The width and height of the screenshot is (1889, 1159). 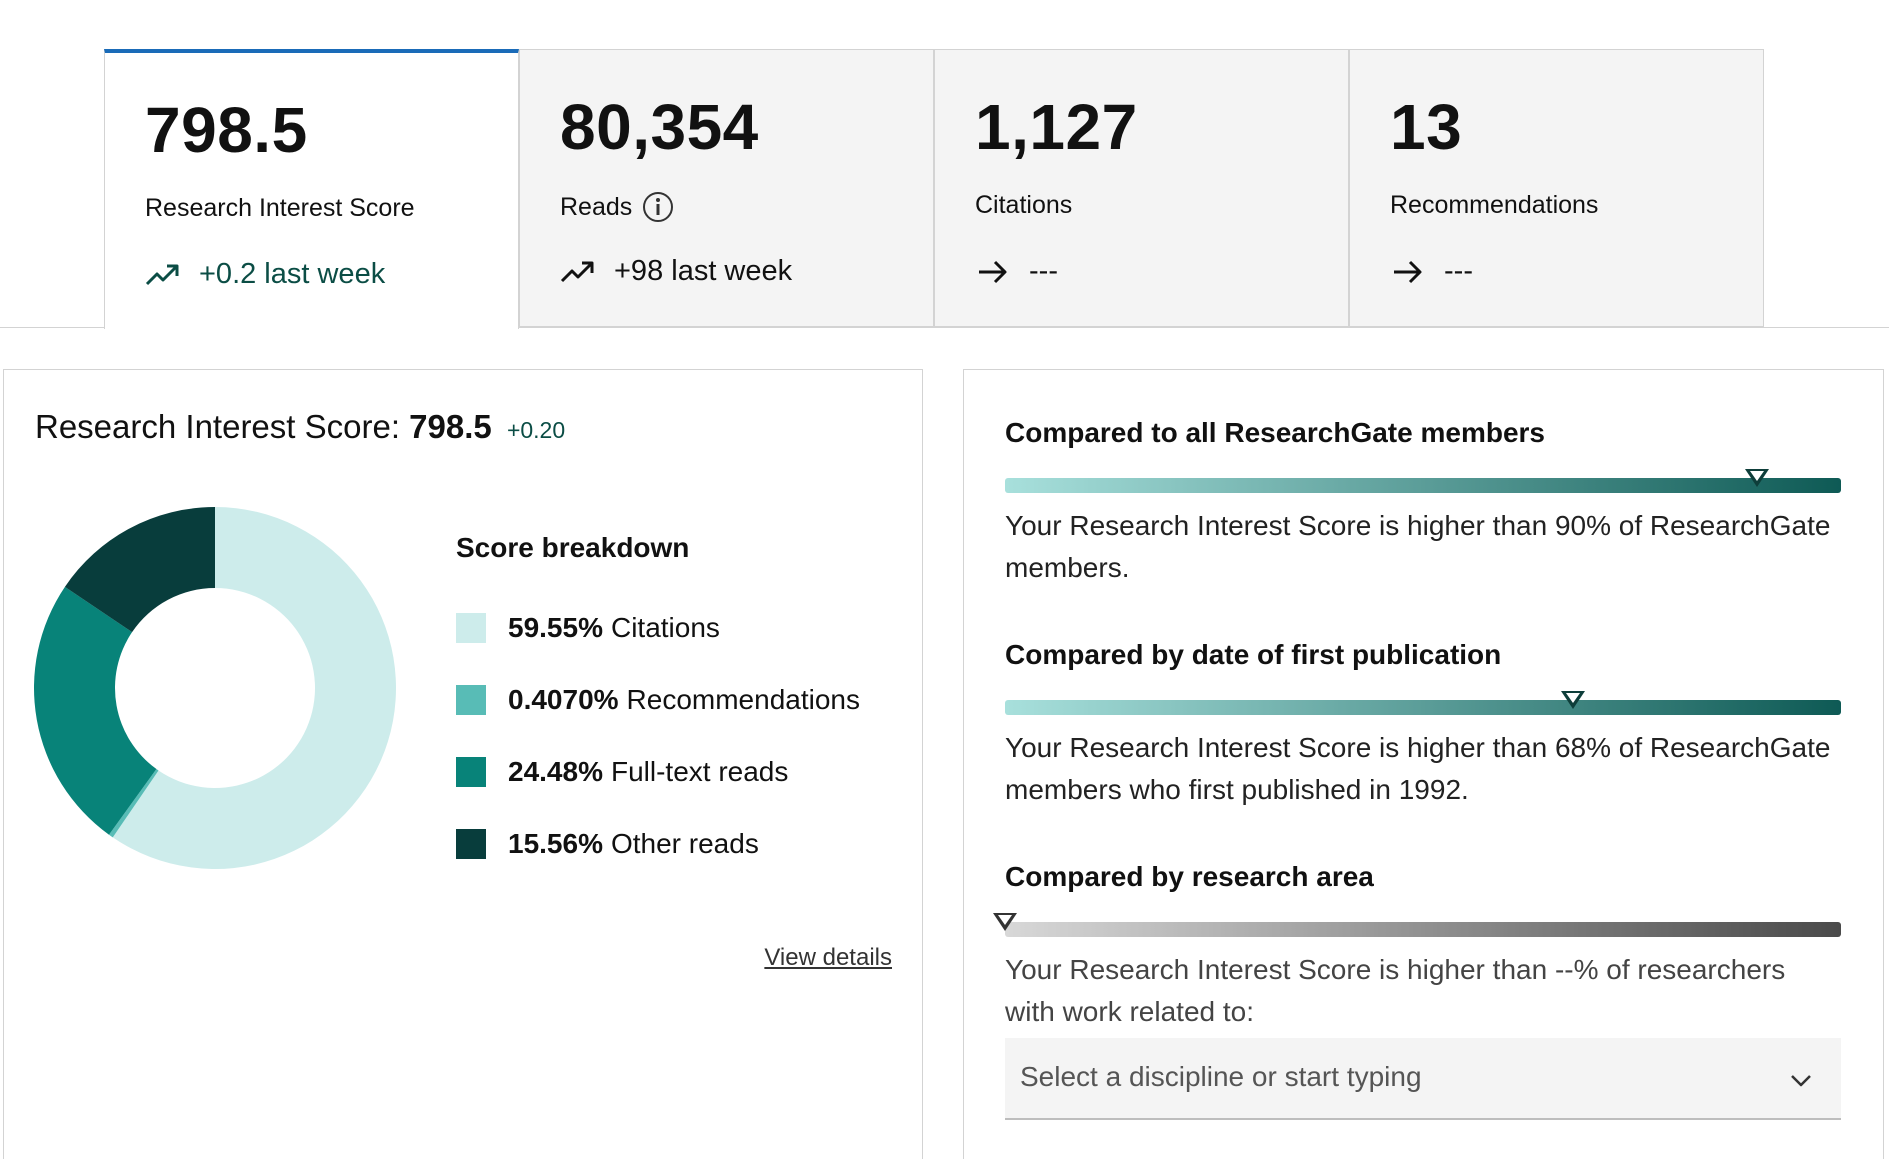 What do you see at coordinates (703, 271) in the screenshot?
I see `tab-trend-text: +98 last week` at bounding box center [703, 271].